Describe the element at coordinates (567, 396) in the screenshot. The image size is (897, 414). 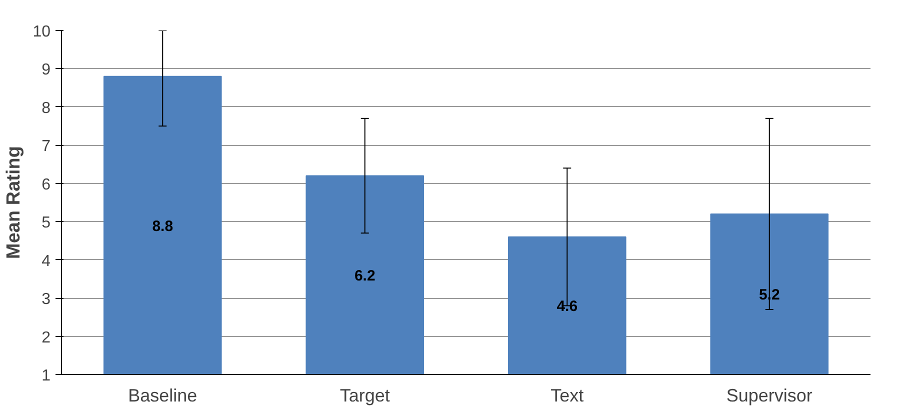
I see `x-tick-label: Text` at that location.